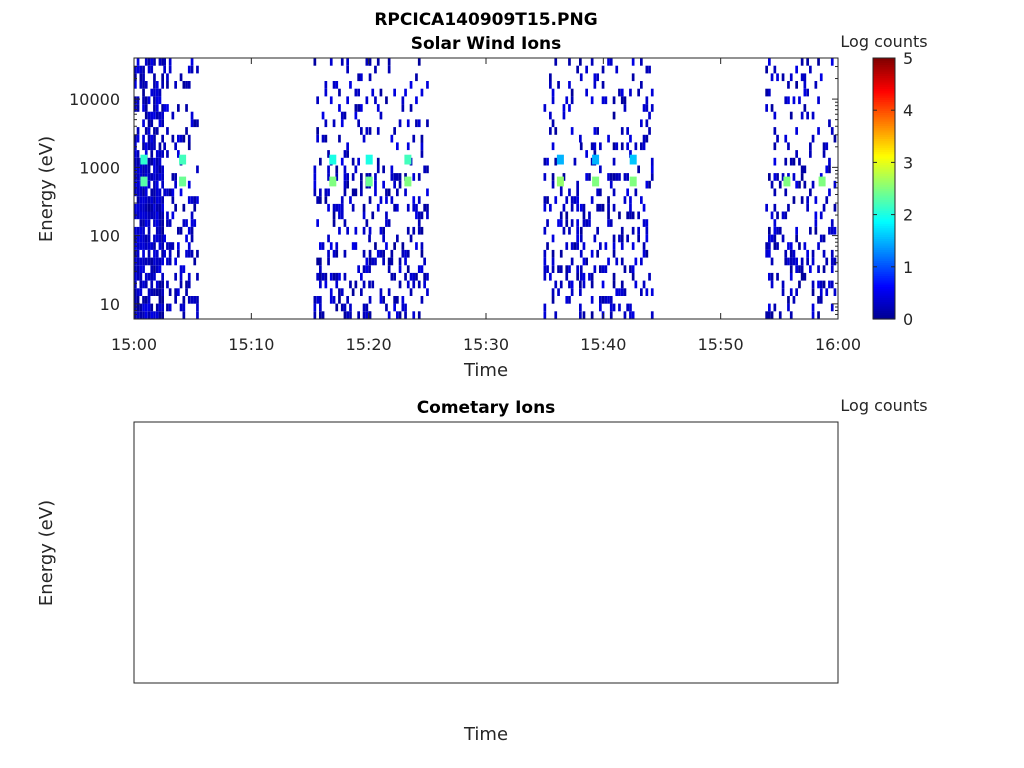 The width and height of the screenshot is (1024, 768). What do you see at coordinates (908, 267) in the screenshot?
I see `colorbar-tick-label: 1` at bounding box center [908, 267].